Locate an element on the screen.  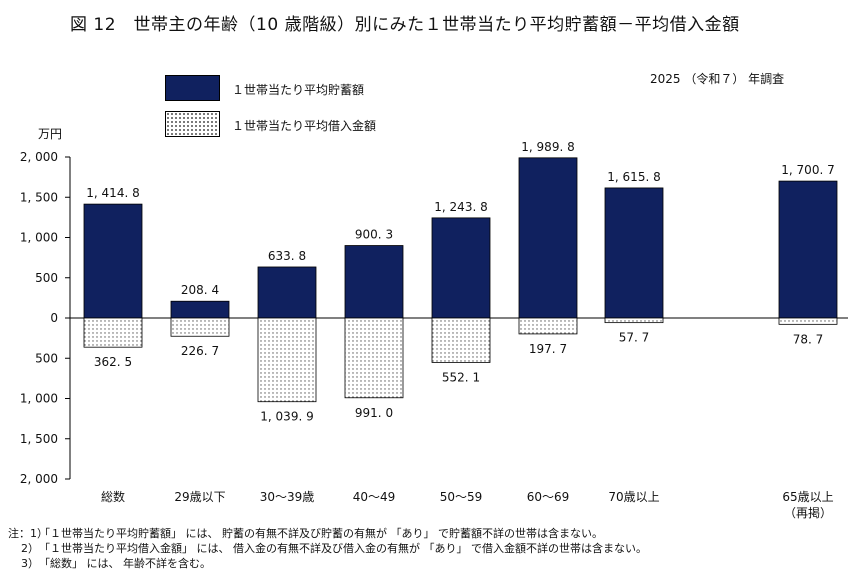
x-tick-label: 40～49 is located at coordinates (374, 497).